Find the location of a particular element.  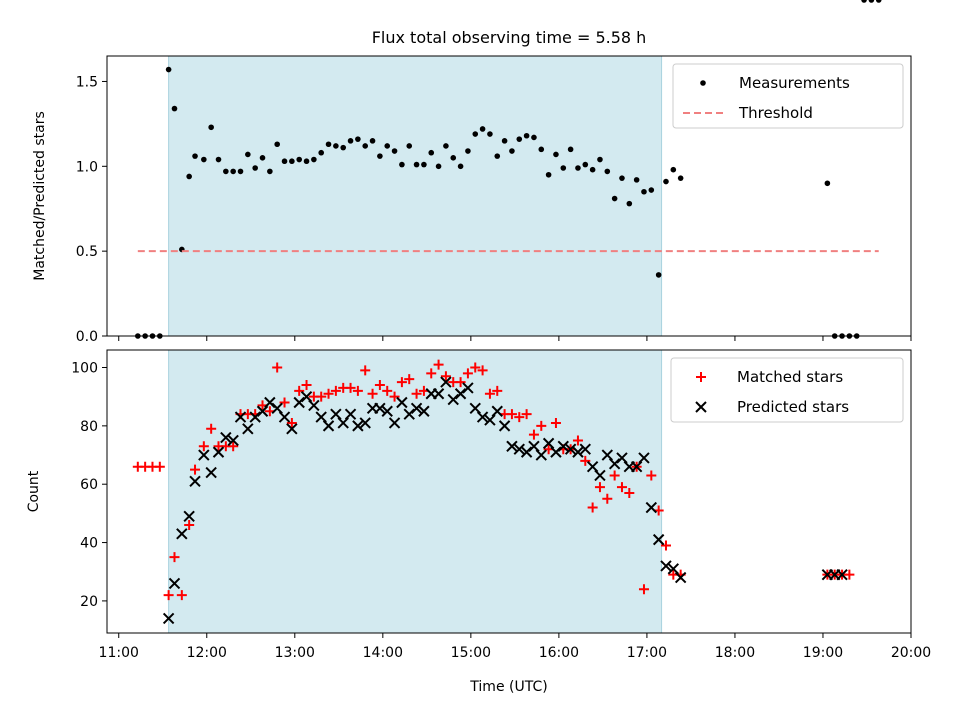

legend-label: Predicted stars is located at coordinates (793, 407).